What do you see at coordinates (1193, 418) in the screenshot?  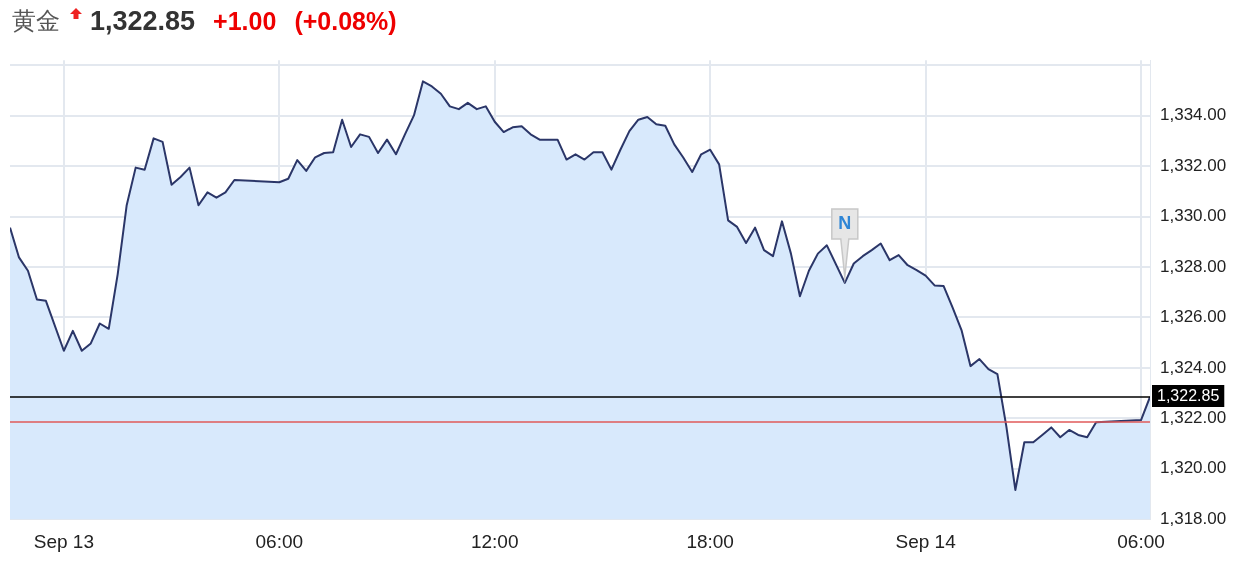 I see `y-tick-label: 1,322.00` at bounding box center [1193, 418].